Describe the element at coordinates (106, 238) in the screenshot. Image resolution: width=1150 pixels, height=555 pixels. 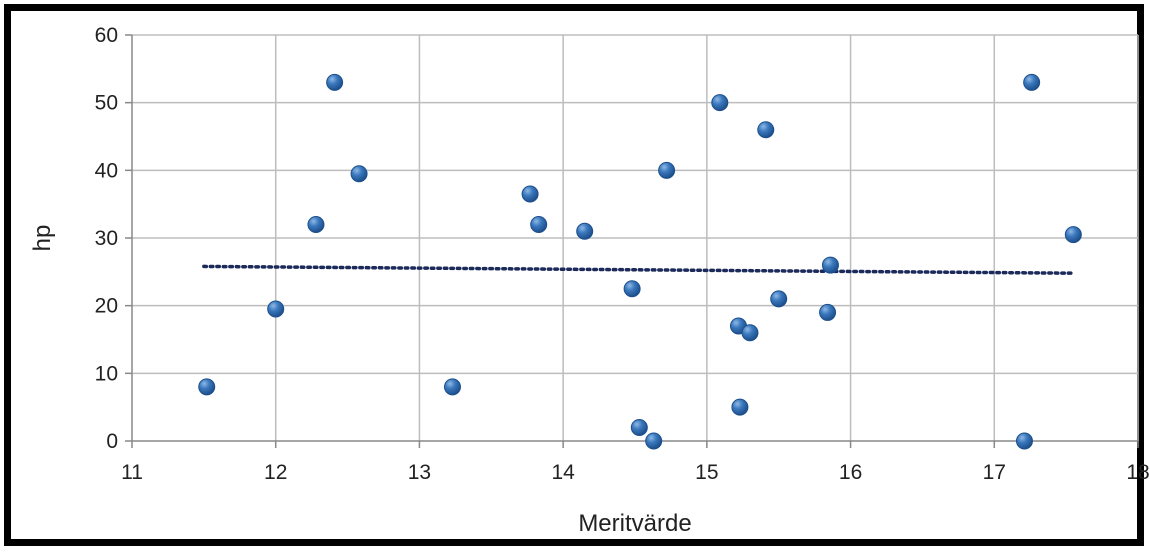
I see `y-tick-label: 30` at that location.